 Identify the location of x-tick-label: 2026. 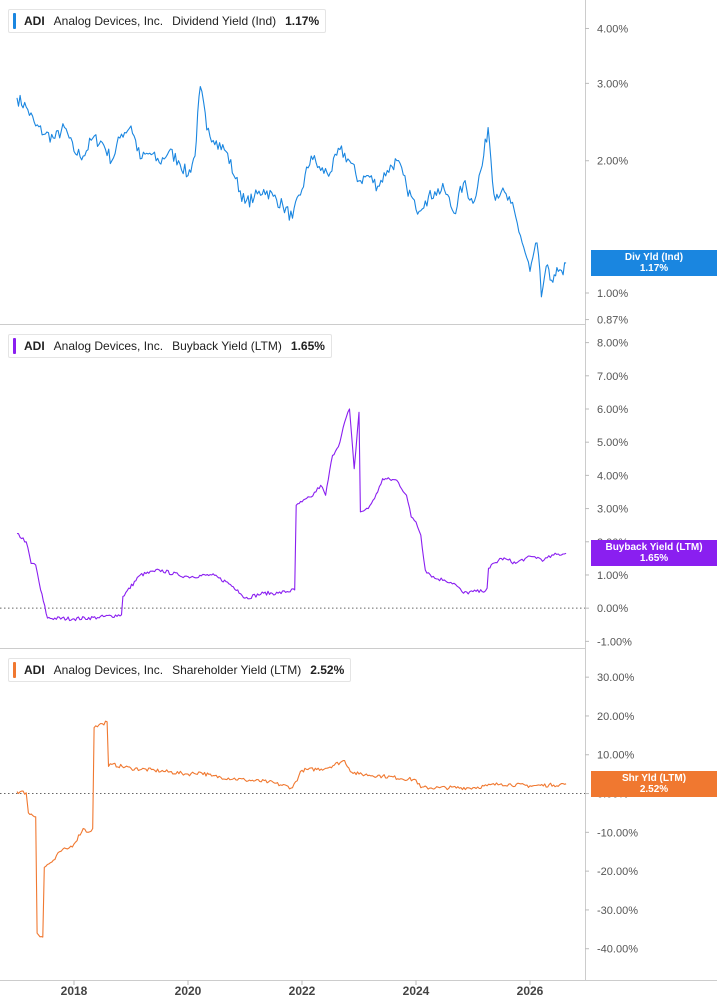
(530, 991).